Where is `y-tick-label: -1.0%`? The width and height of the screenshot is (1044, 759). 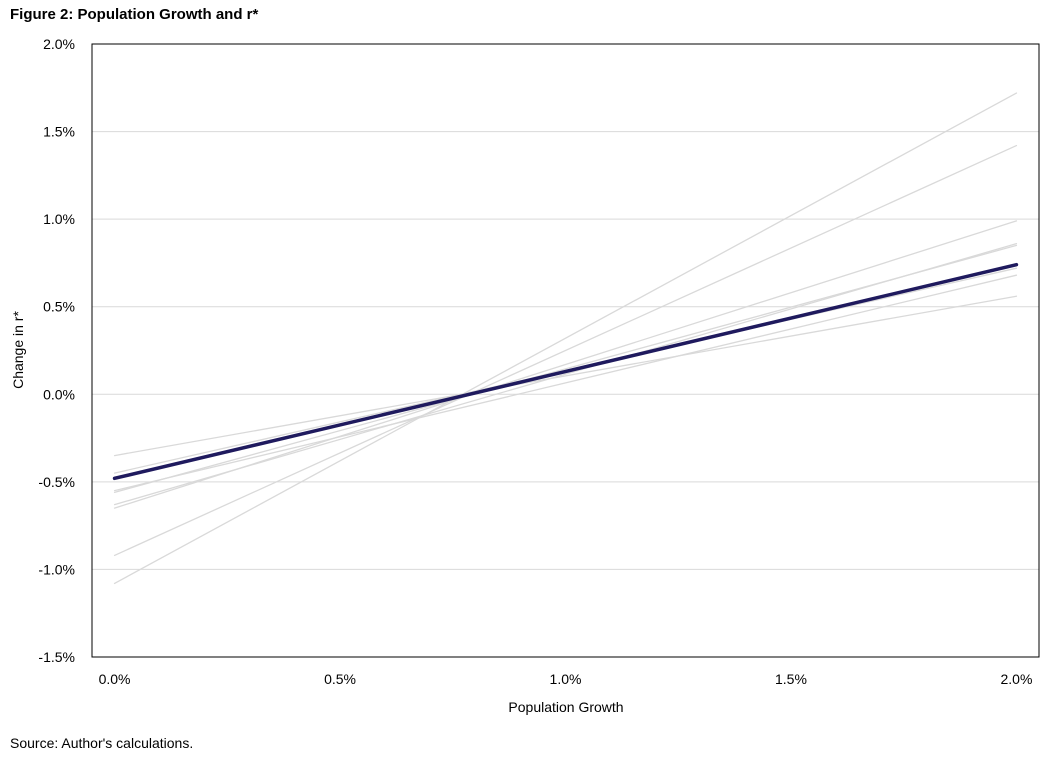
y-tick-label: -1.0% is located at coordinates (56, 569).